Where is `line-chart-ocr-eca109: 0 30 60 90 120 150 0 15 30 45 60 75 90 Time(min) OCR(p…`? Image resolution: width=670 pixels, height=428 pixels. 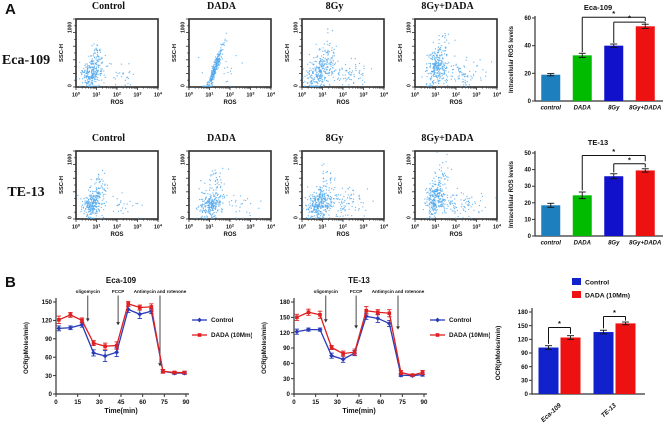 line-chart-ocr-eca109: 0 30 60 90 120 150 0 15 30 45 60 75 90 Time(min) OCR(p… is located at coordinates (137, 345).